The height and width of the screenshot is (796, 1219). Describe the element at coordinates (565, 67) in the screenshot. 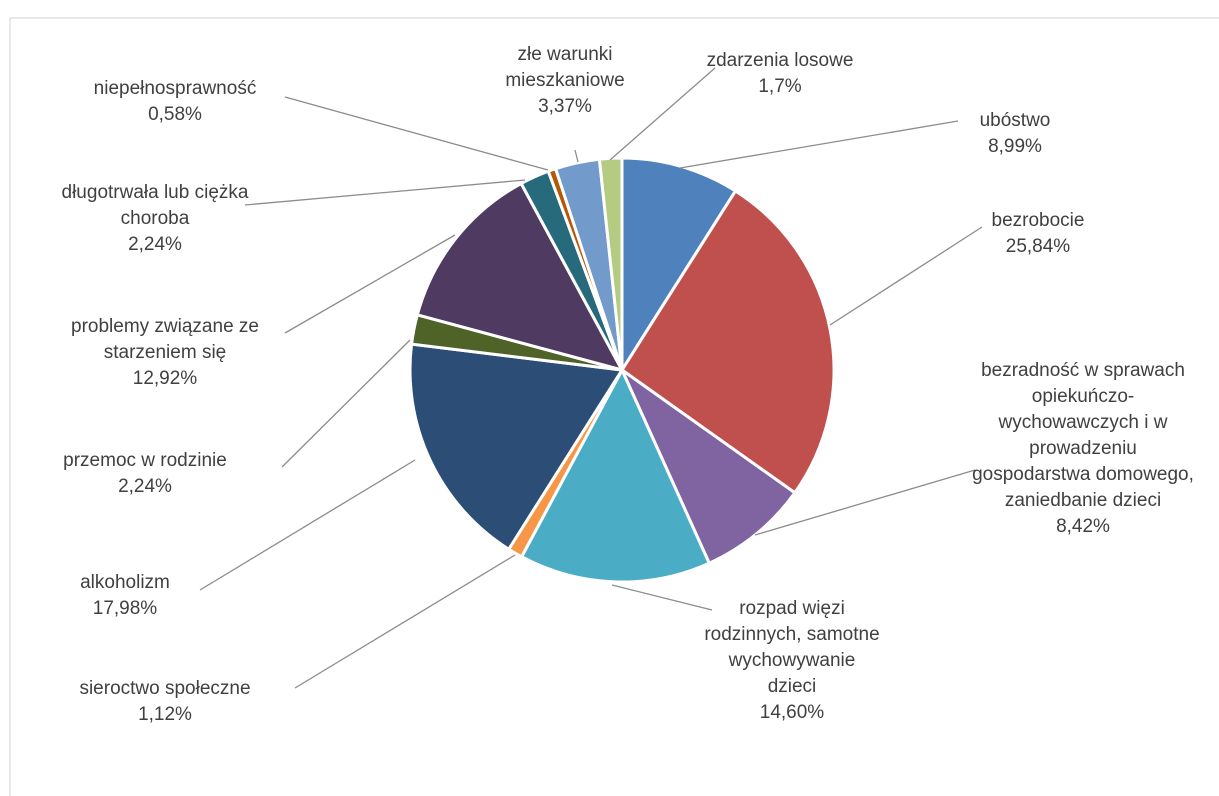

I see `category-label: złe warunki mieszkaniowe` at that location.